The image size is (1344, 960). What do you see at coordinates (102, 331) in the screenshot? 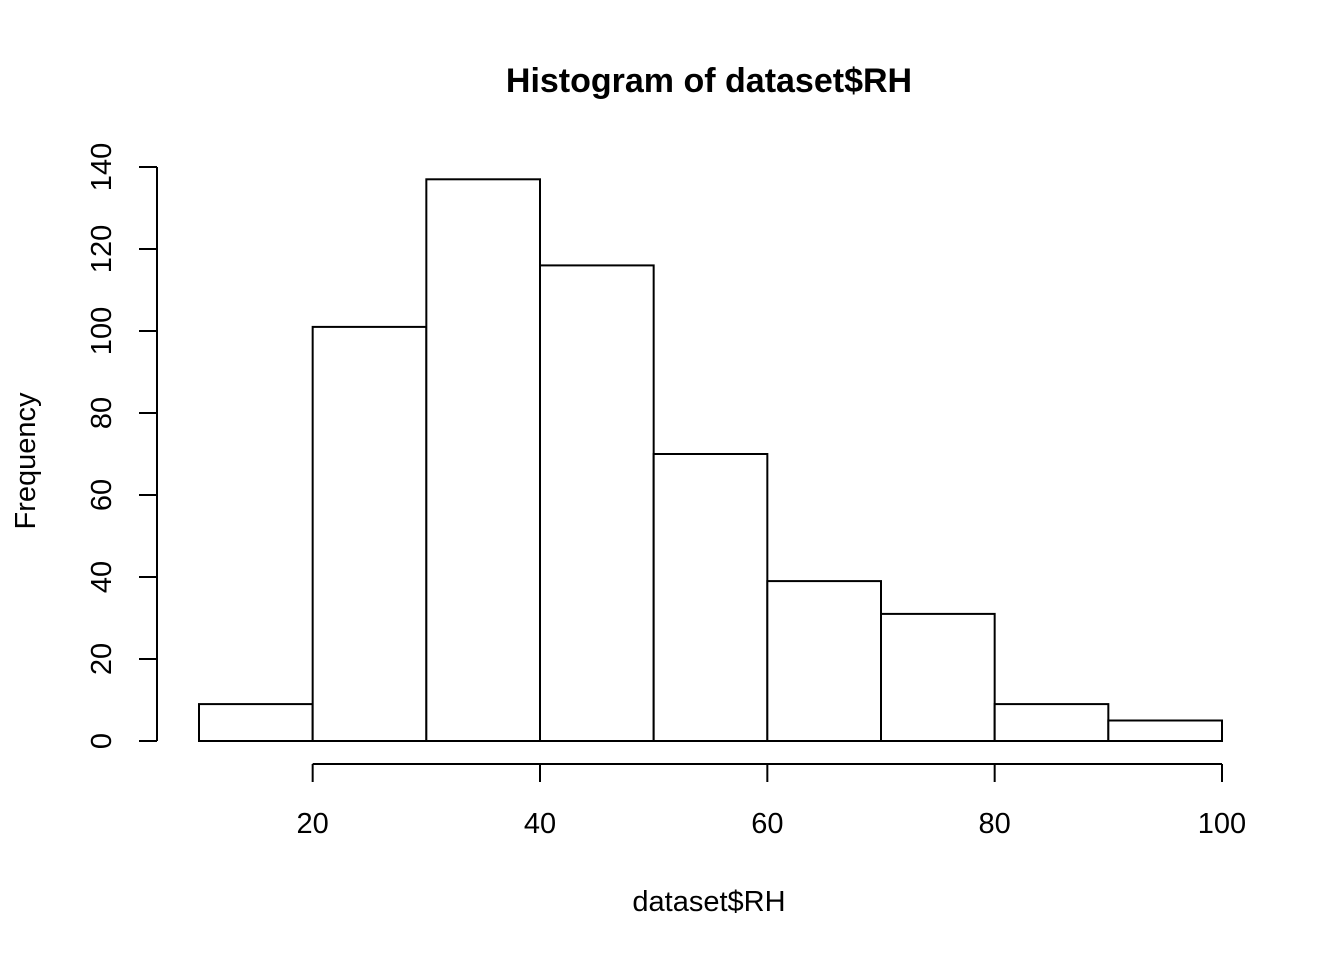
I see `y-tick-label-100: 100` at bounding box center [102, 331].